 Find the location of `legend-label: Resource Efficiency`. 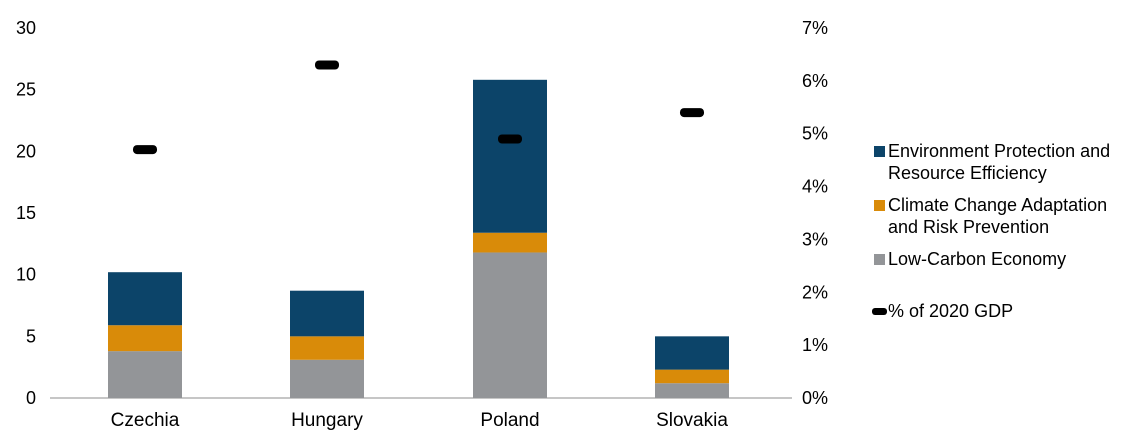

legend-label: Resource Efficiency is located at coordinates (967, 173).